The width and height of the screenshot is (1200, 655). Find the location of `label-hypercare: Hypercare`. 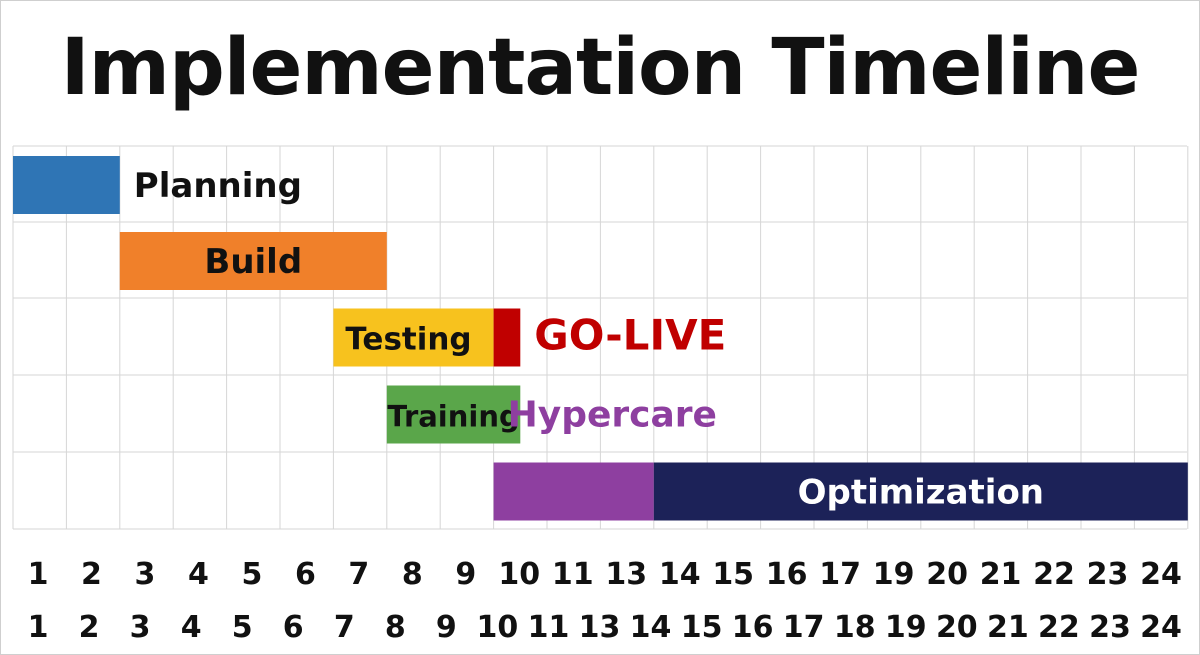

label-hypercare: Hypercare is located at coordinates (612, 415).